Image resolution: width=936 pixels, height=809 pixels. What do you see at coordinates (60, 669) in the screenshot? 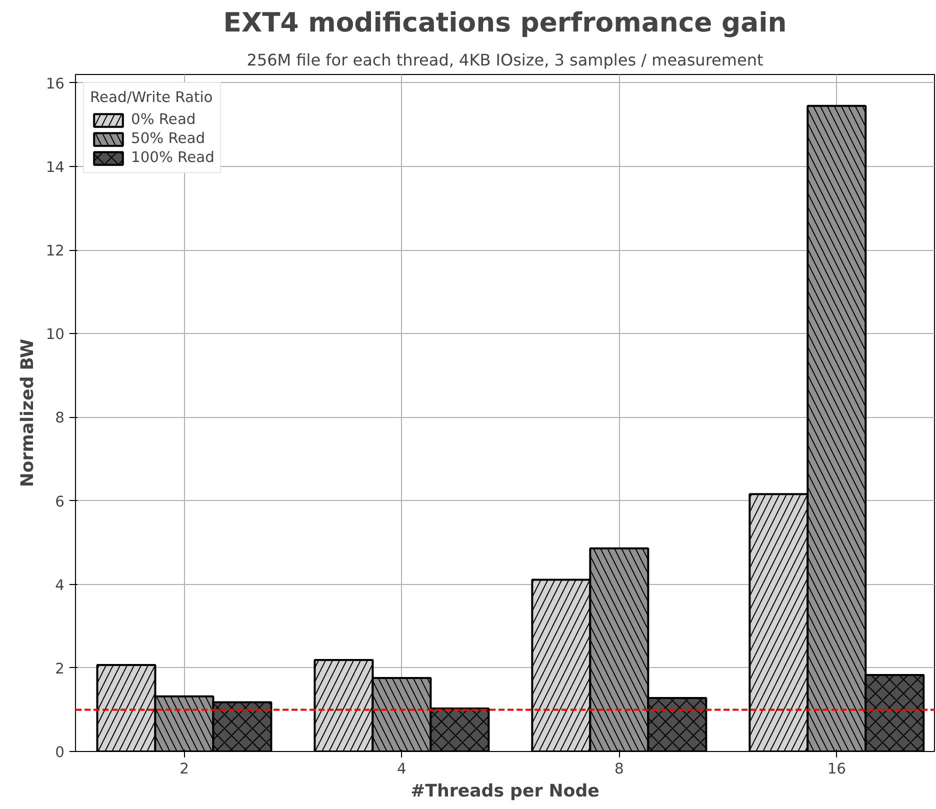
I see `y-tick-label: 2` at bounding box center [60, 669].